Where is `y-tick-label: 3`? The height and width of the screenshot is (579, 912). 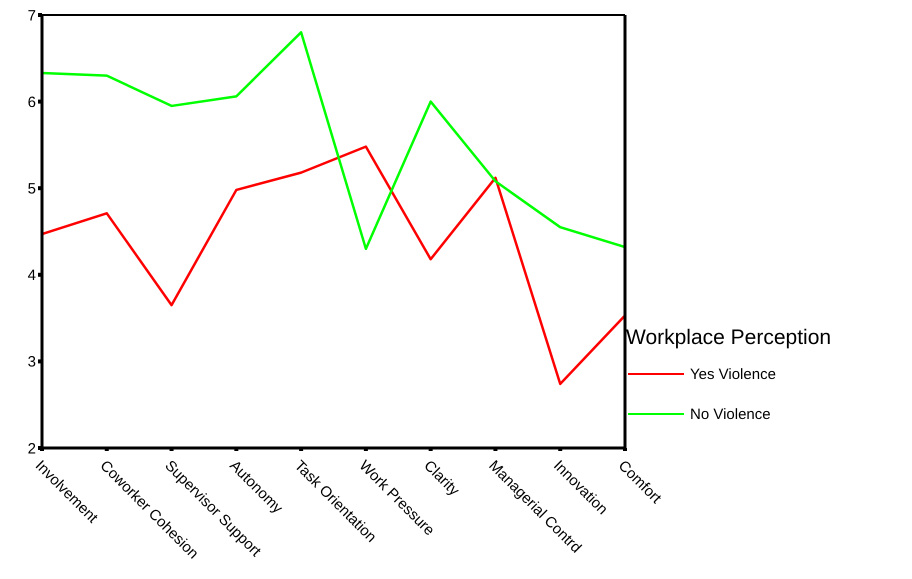 y-tick-label: 3 is located at coordinates (32, 362).